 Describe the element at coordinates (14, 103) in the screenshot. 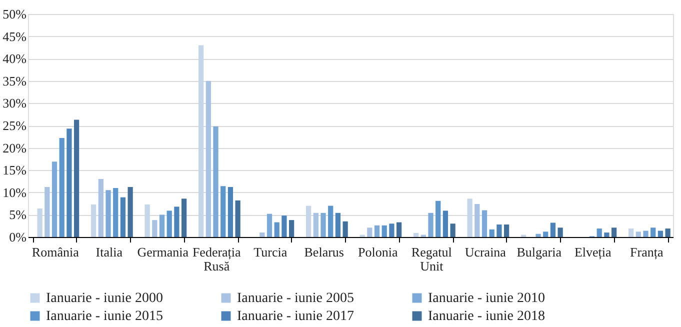

I see `y-tick-label: 30%` at that location.